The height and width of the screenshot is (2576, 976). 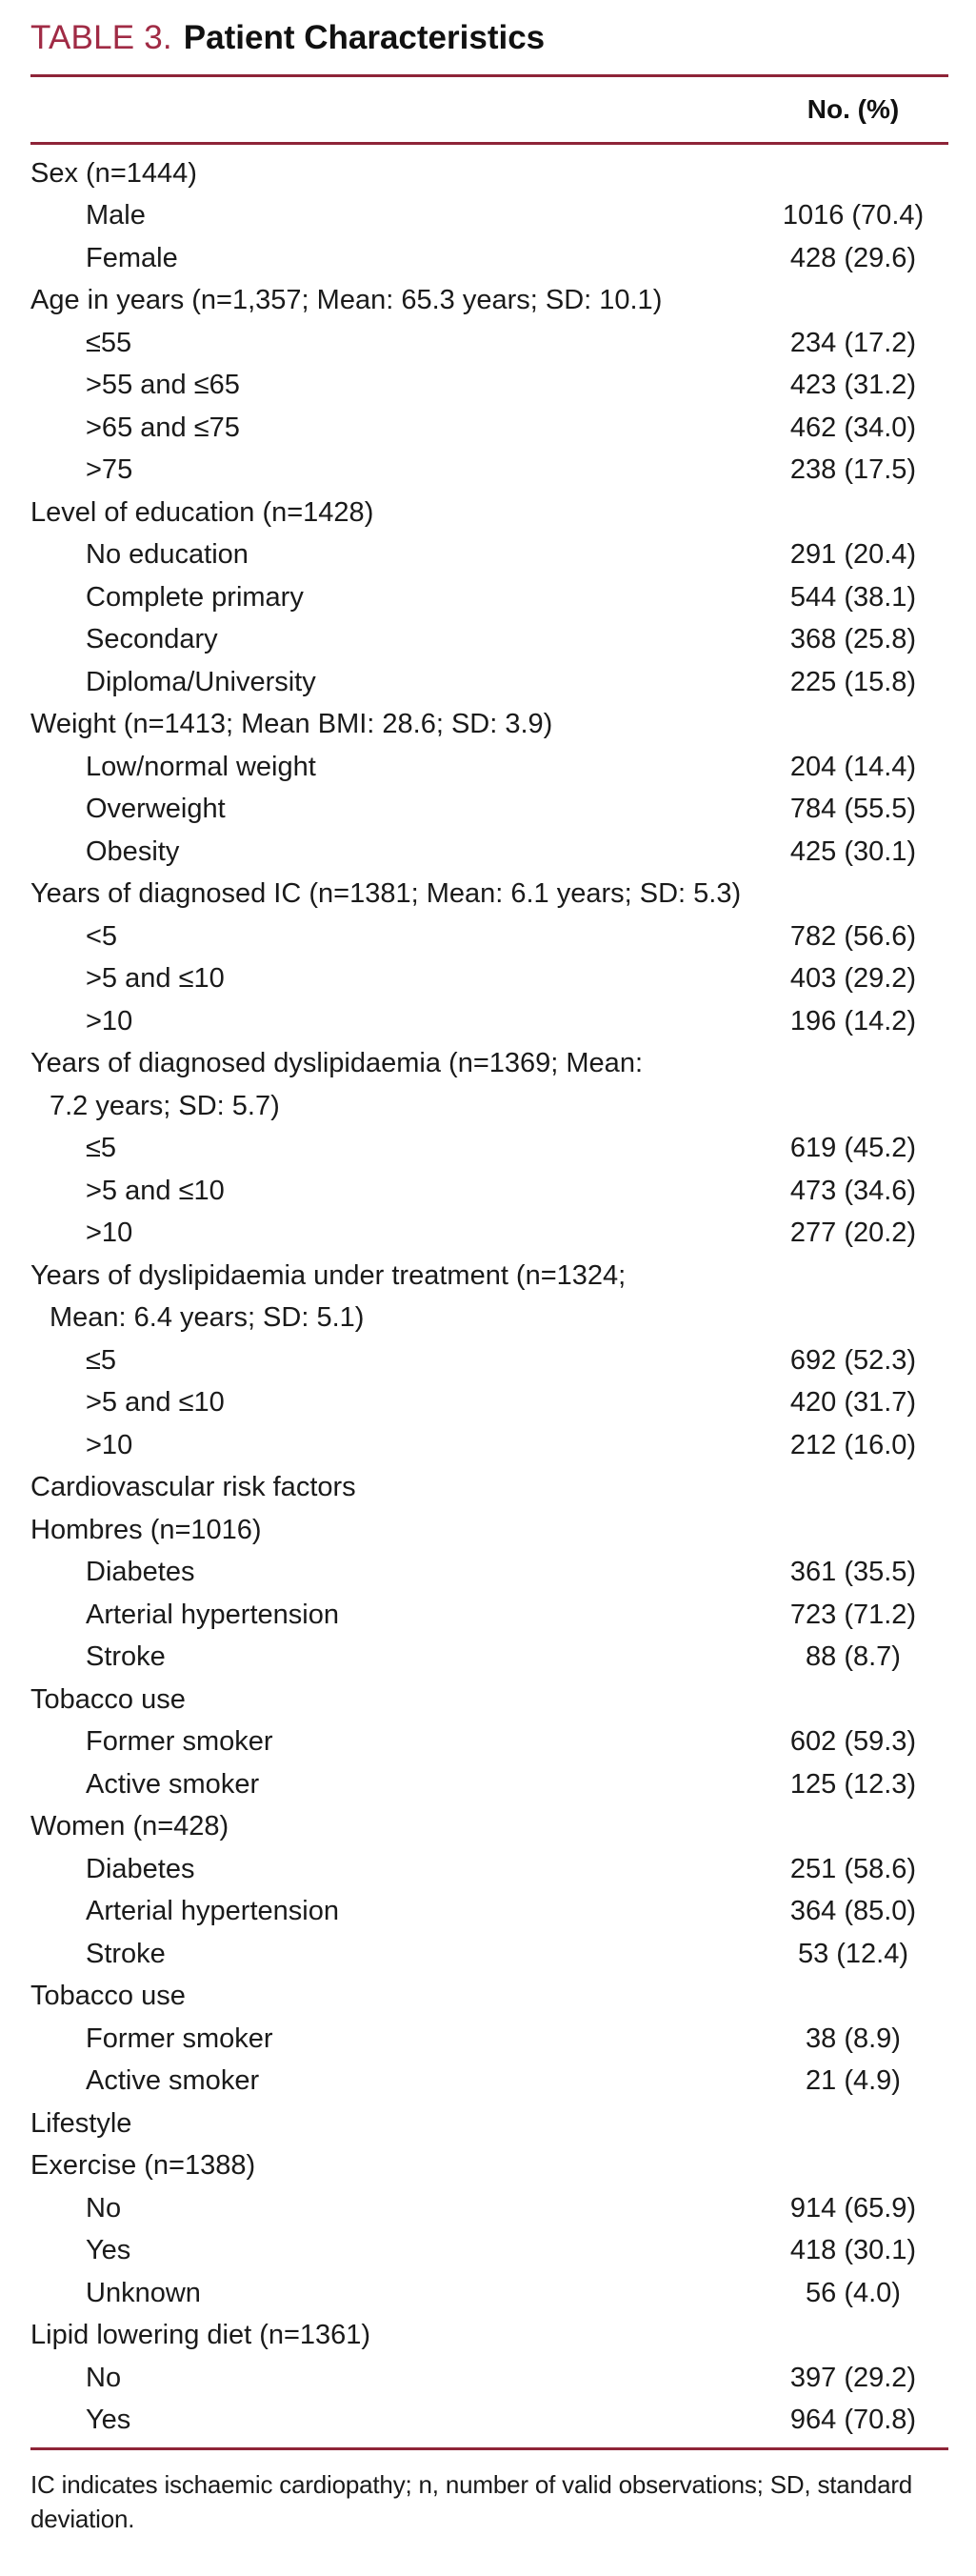 I want to click on row-label: Women (n=428), so click(x=129, y=1827).